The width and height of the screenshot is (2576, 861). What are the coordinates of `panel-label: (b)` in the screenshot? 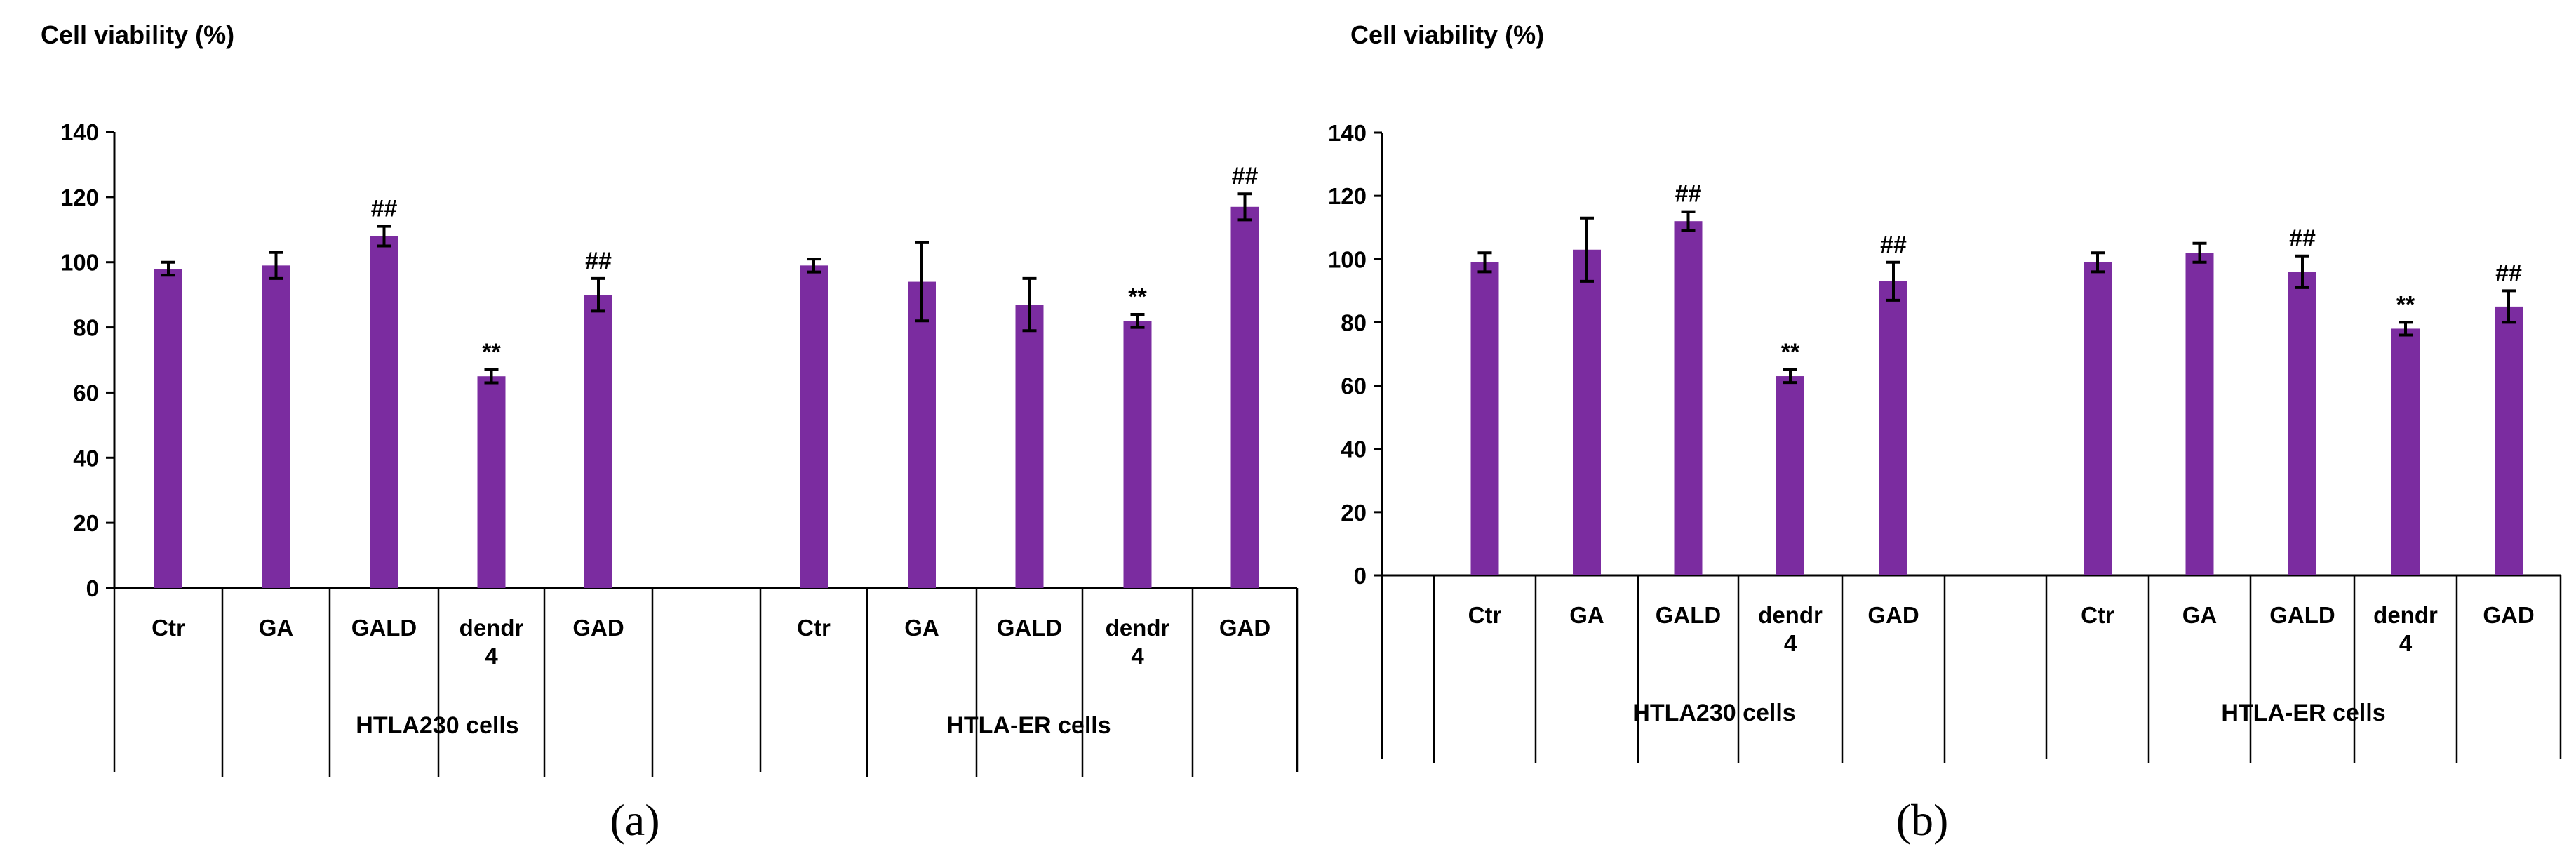 It's located at (1923, 820).